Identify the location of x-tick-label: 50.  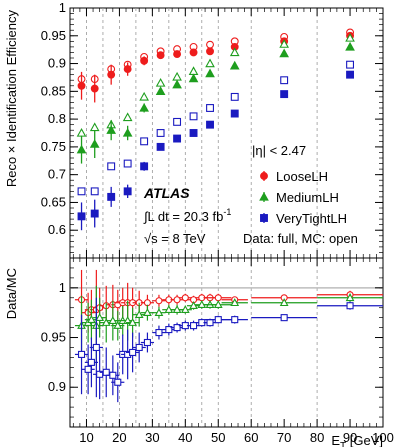
(218, 437).